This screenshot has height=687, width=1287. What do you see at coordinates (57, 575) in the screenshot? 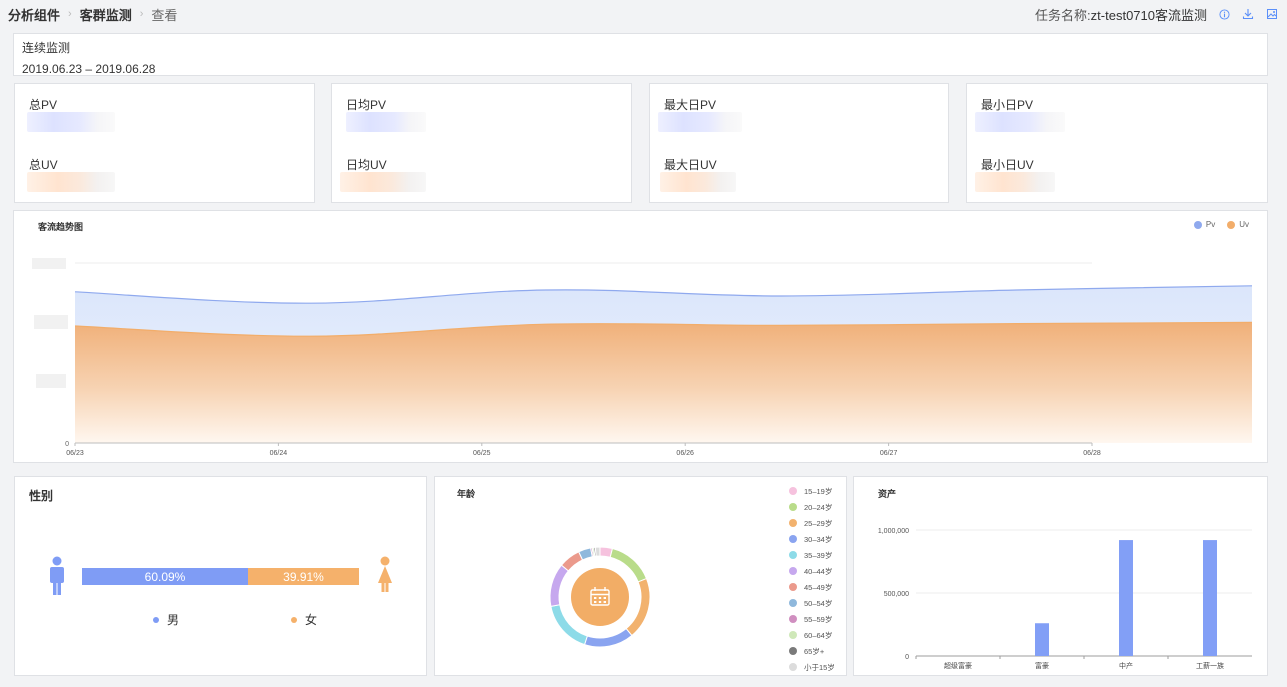
I see `male-icon` at bounding box center [57, 575].